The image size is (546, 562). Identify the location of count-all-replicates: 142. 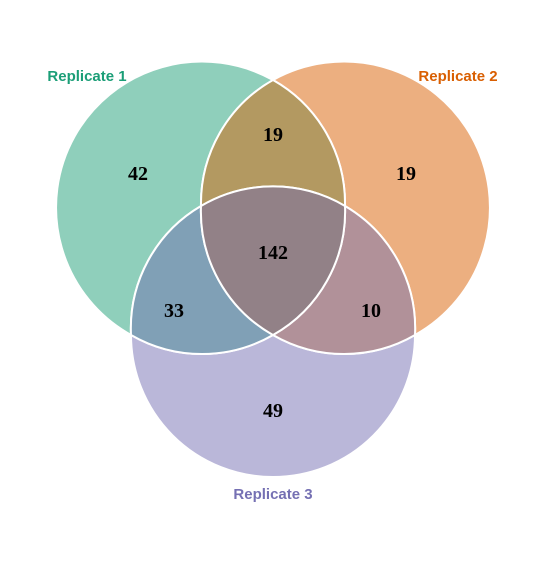
(273, 253).